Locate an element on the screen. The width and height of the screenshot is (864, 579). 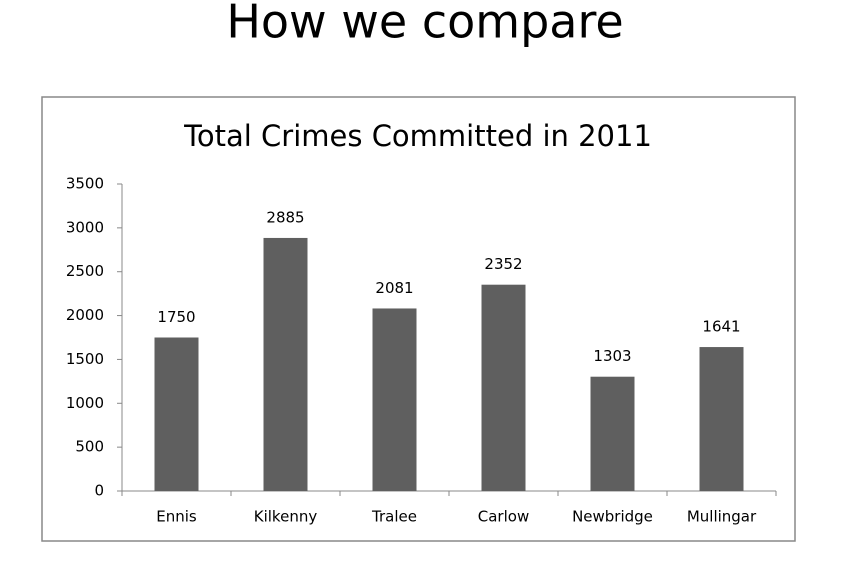
chart-title: Total Crimes Committed in 2011 is located at coordinates (417, 136).